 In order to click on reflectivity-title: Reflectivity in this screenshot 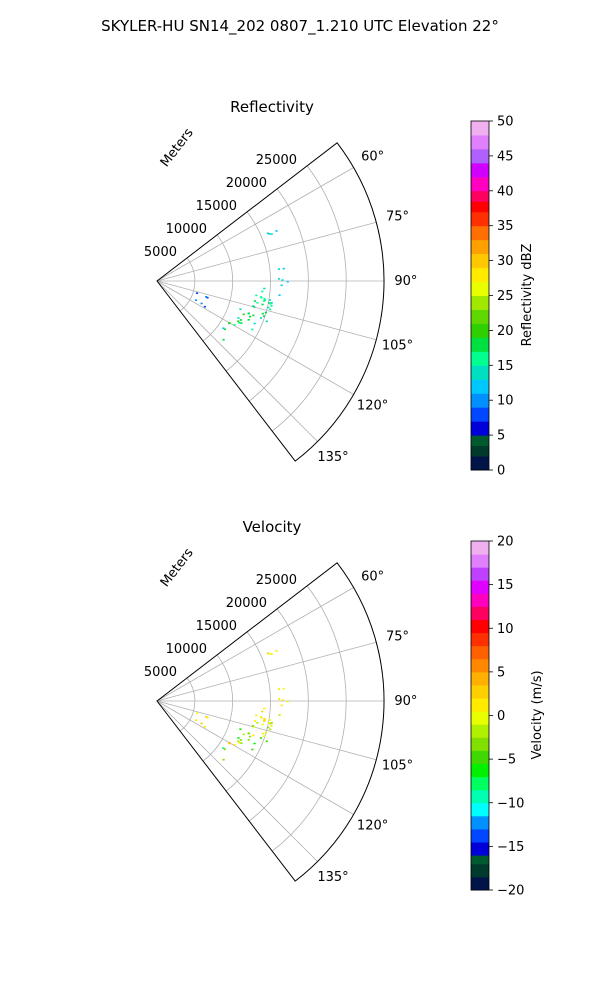, I will do `click(272, 107)`.